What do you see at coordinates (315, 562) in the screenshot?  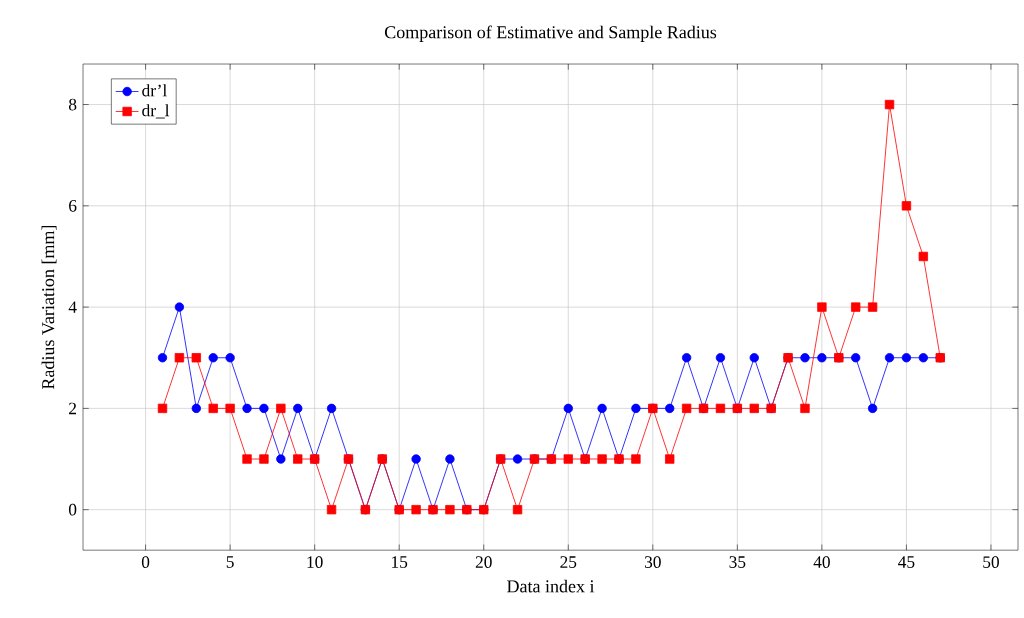 I see `x-tick-label: 10` at bounding box center [315, 562].